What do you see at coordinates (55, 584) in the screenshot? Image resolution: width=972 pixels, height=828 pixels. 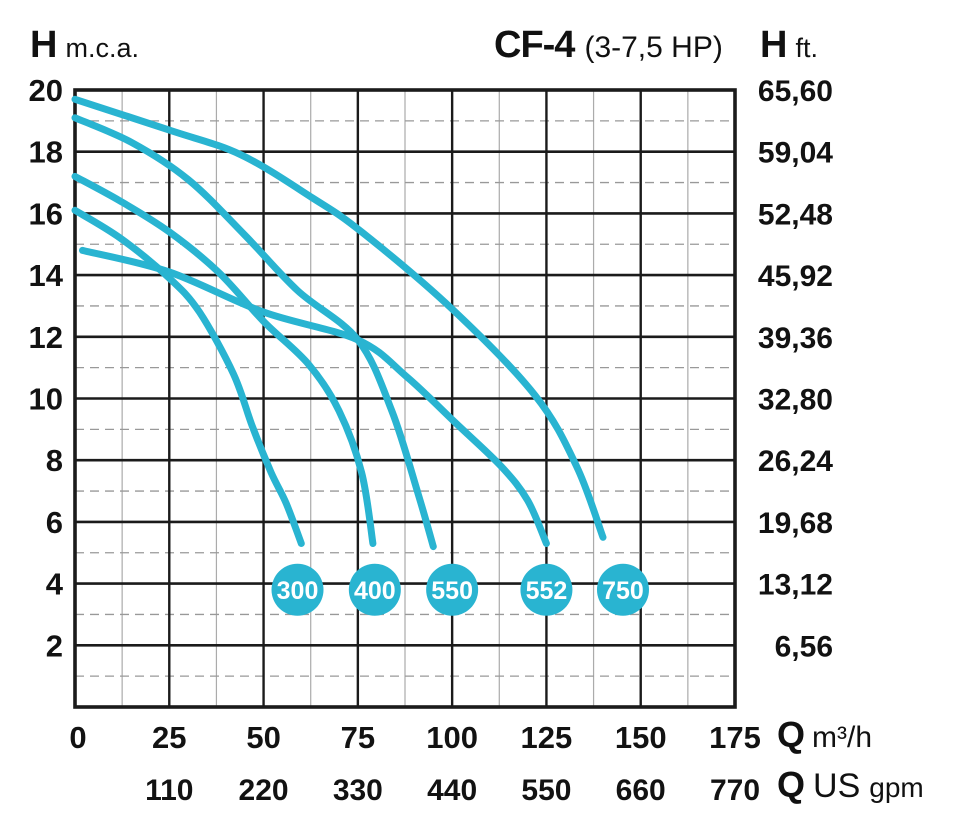 I see `y-axis-tick-label: 4` at bounding box center [55, 584].